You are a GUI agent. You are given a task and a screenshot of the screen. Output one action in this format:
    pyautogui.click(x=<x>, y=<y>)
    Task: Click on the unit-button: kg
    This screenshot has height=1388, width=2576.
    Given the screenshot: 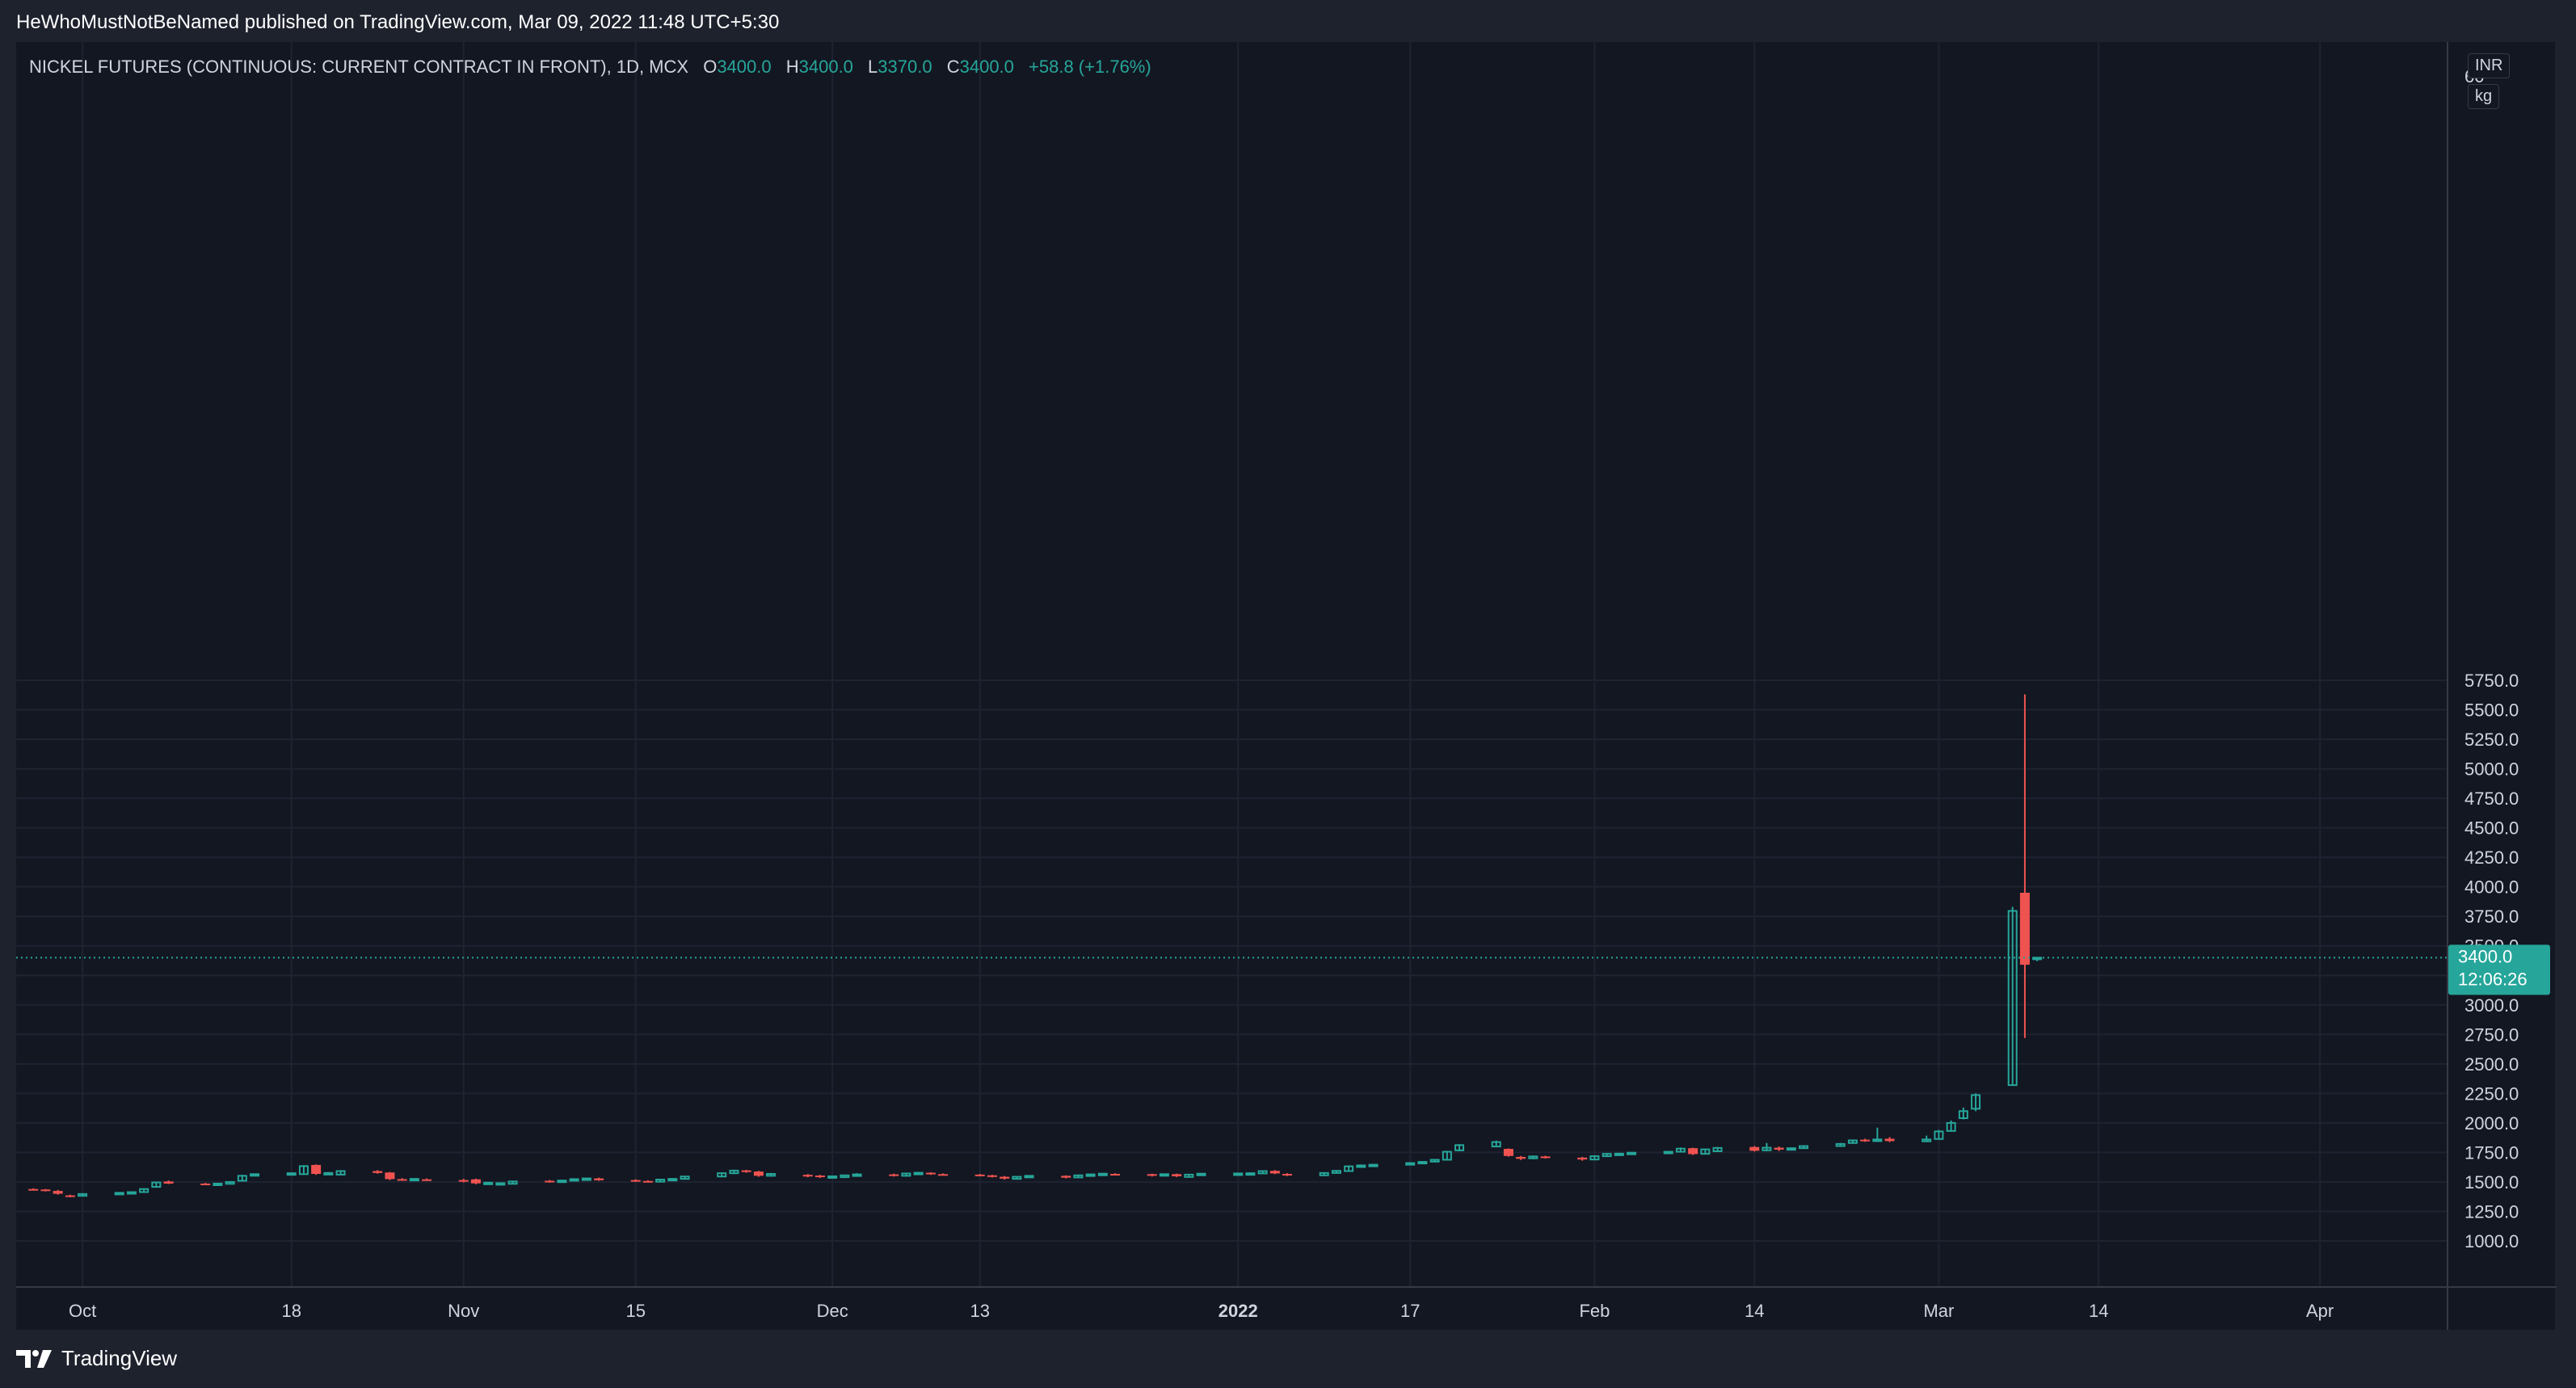 What is the action you would take?
    pyautogui.click(x=2484, y=97)
    